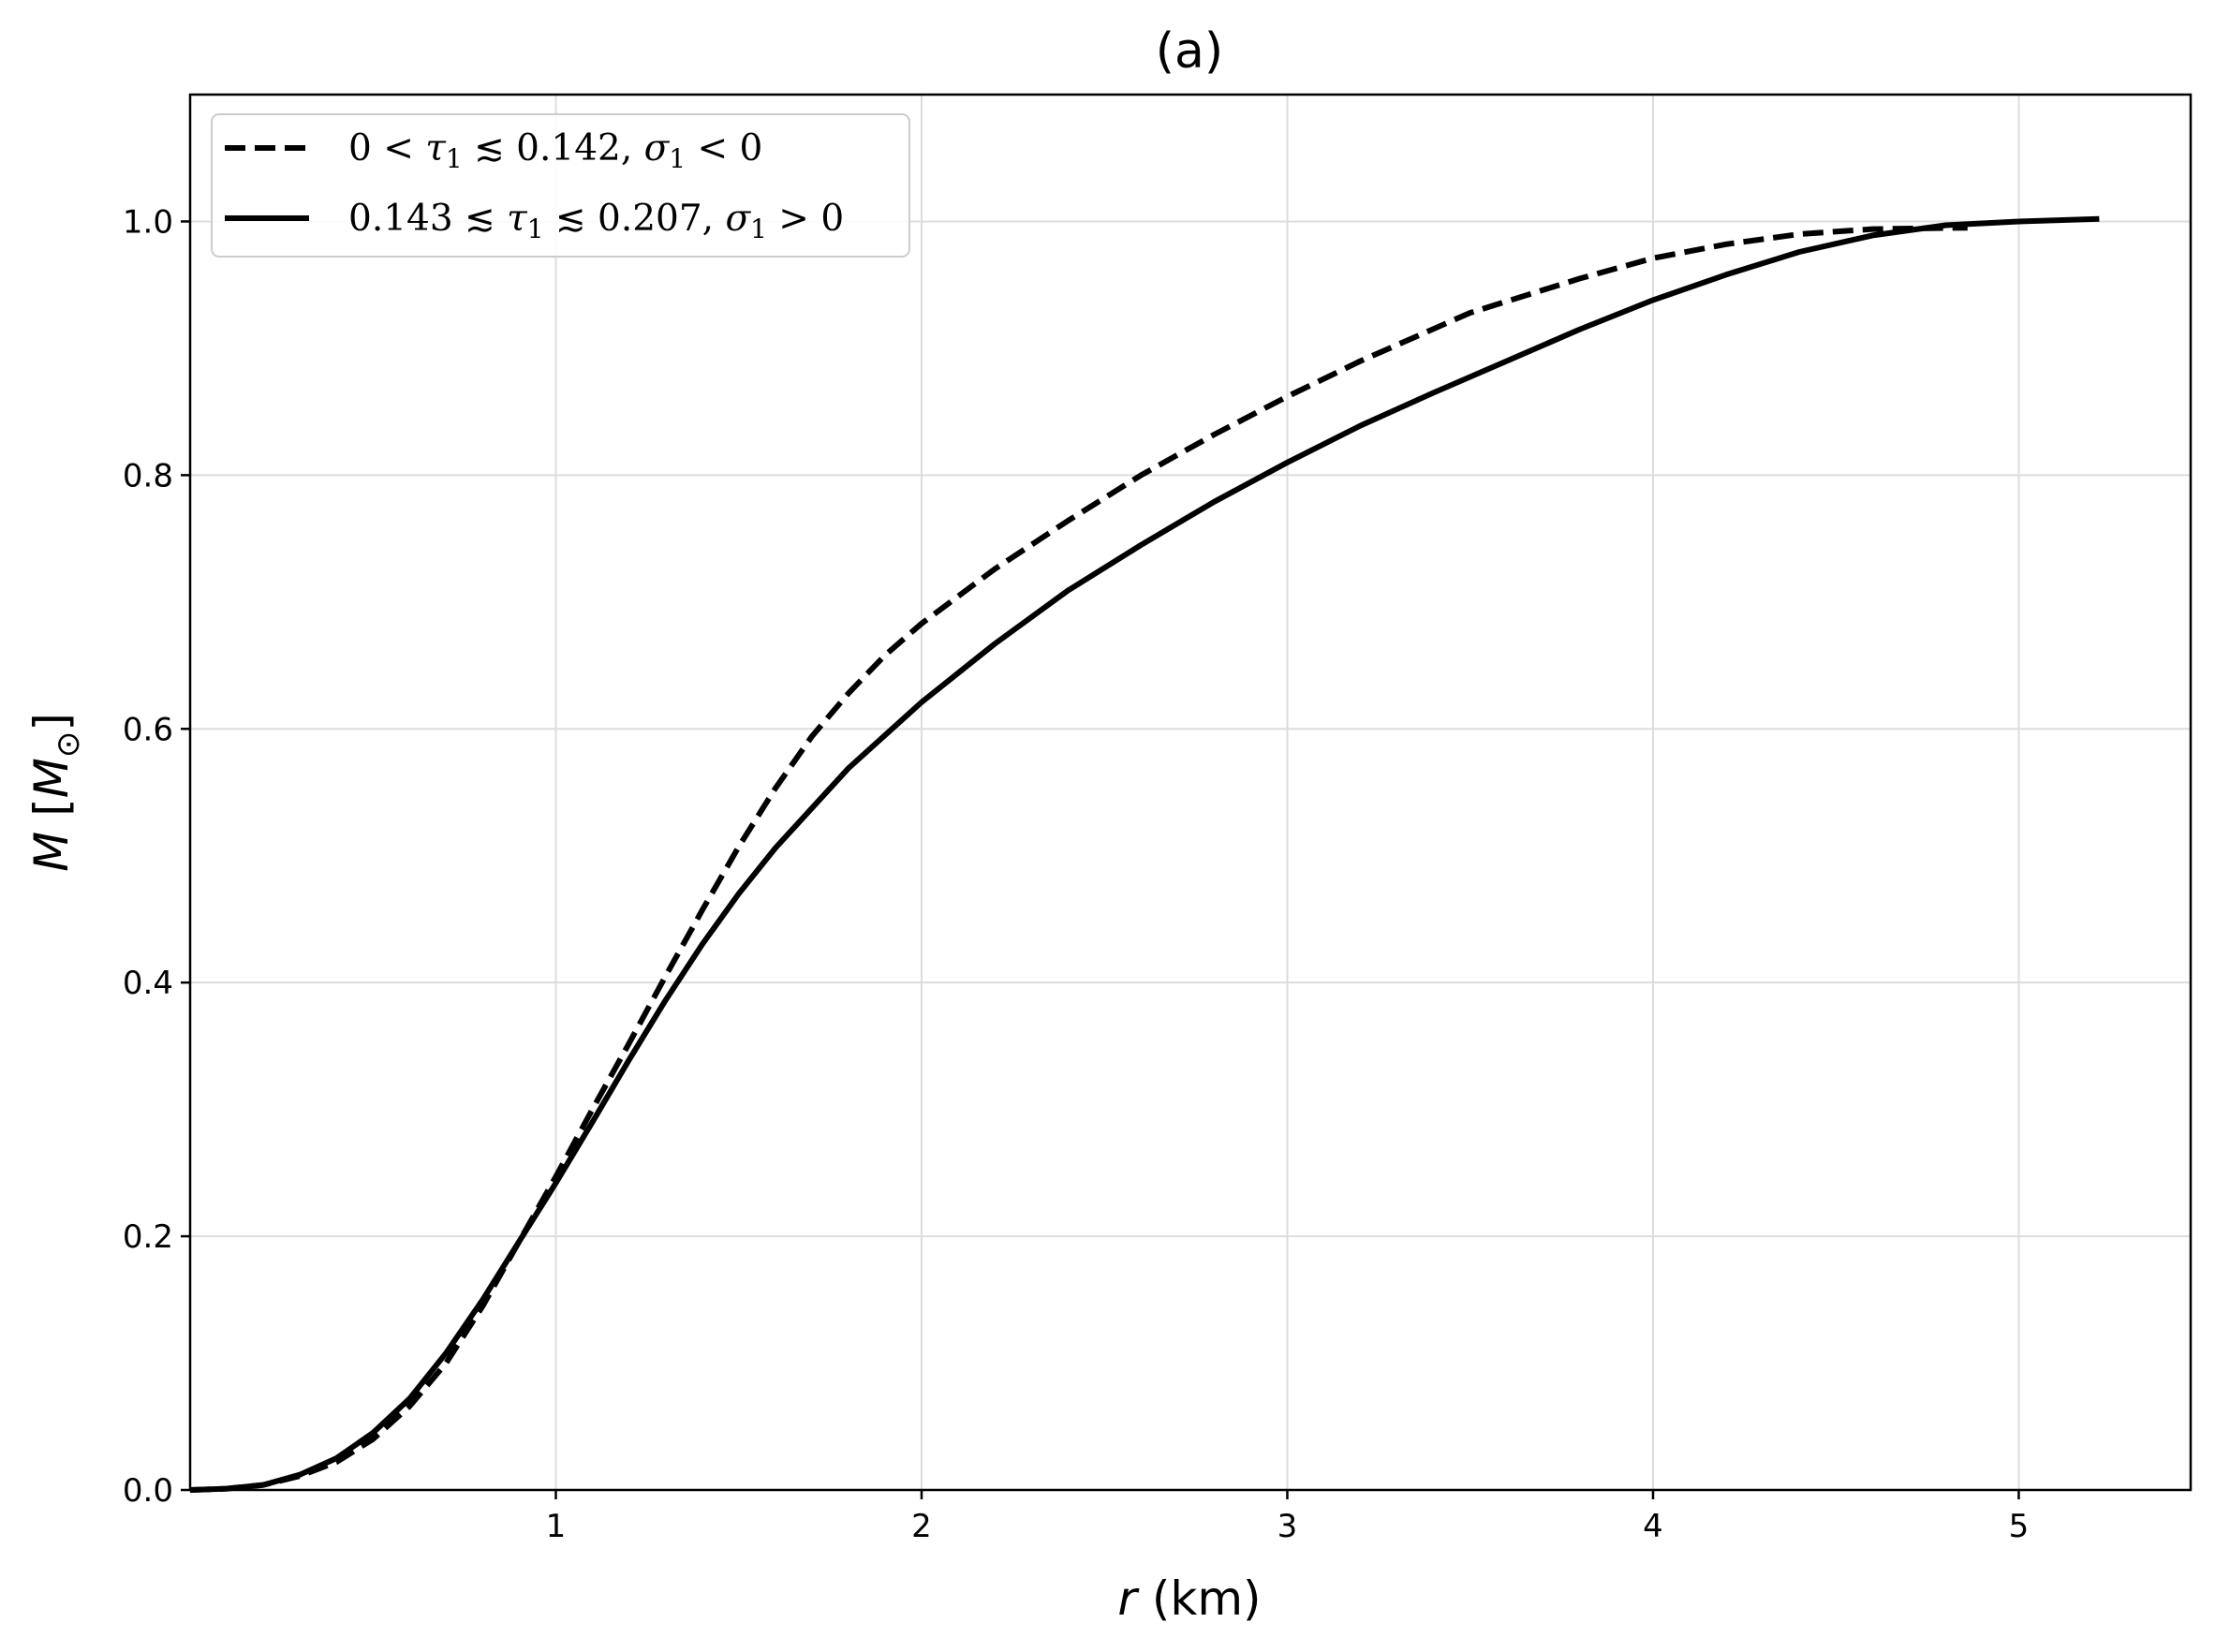 Image resolution: width=2215 pixels, height=1652 pixels. I want to click on x-axis-label-variable: r, so click(1128, 1599).